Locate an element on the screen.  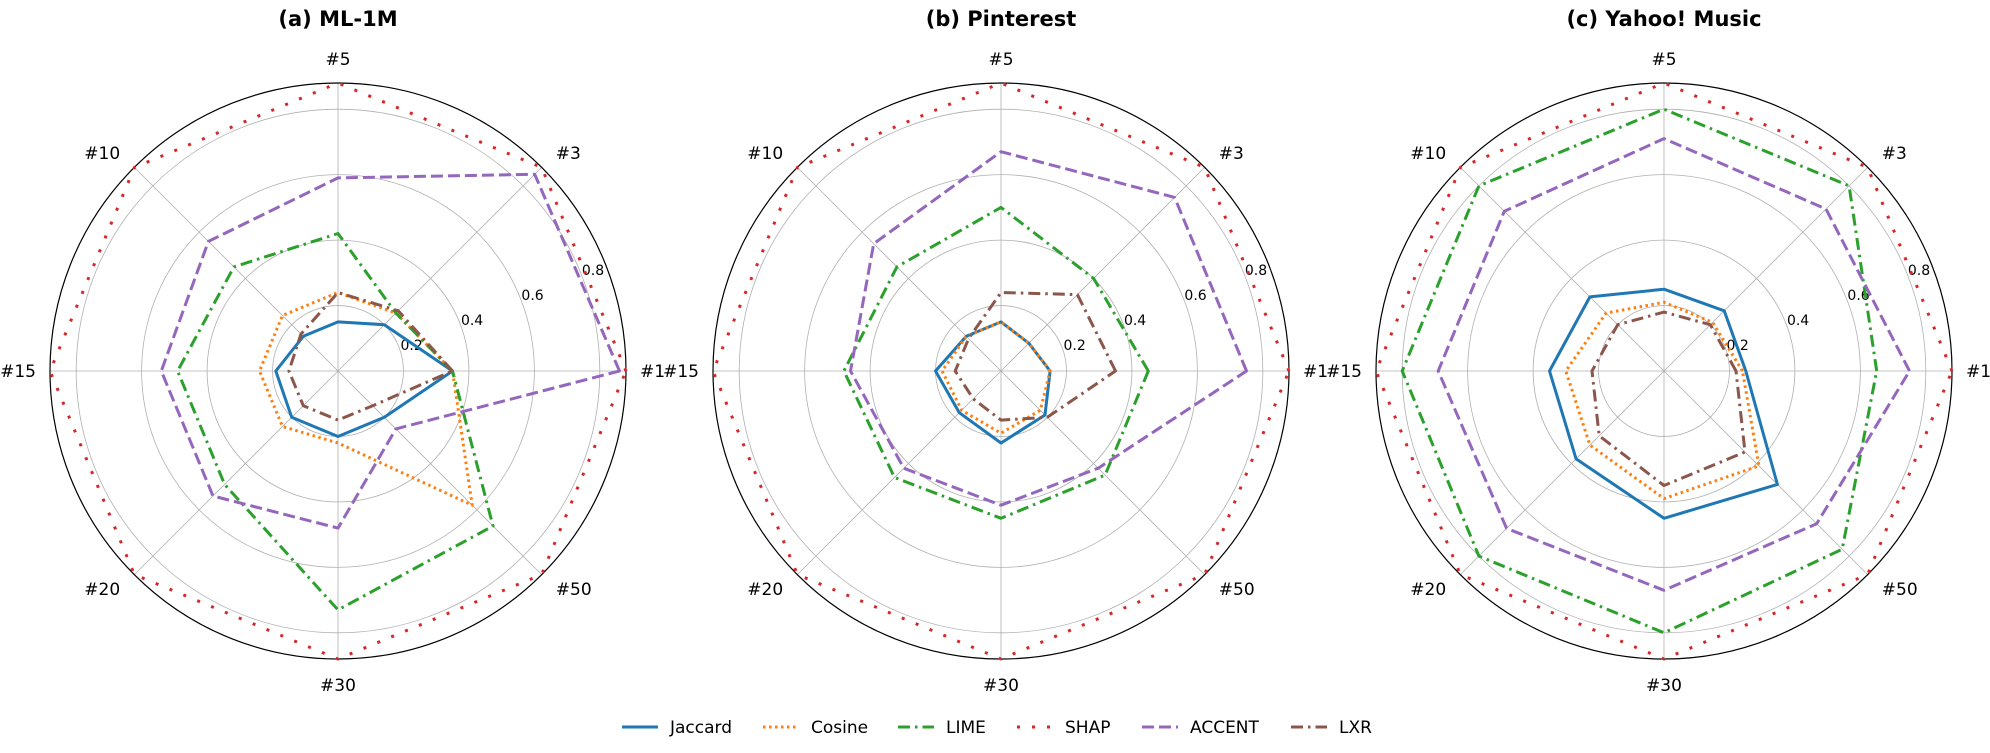
legend-item: LIME is located at coordinates (942, 728).